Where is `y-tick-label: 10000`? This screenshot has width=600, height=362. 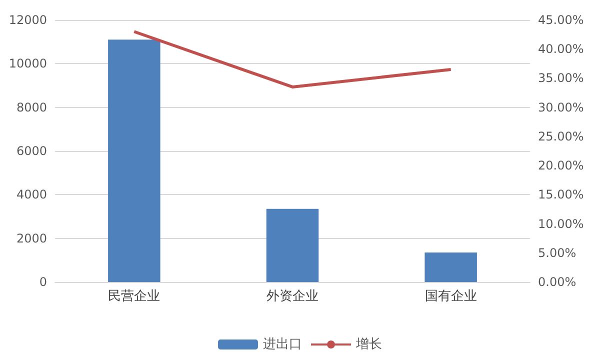
y-tick-label: 10000 is located at coordinates (27, 63).